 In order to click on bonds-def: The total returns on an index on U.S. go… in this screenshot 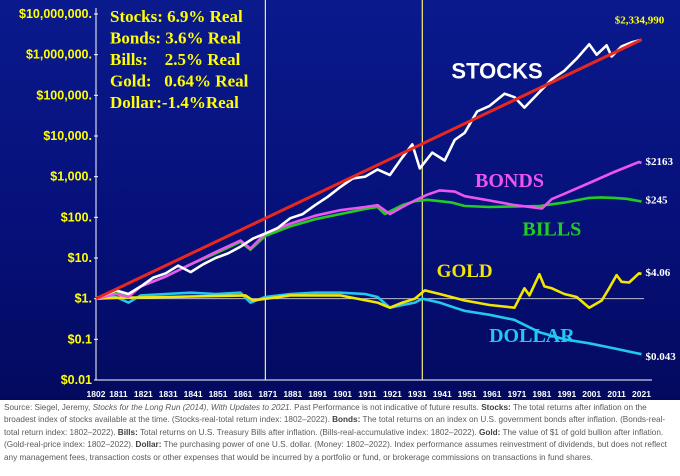, I will do `click(335, 426)`.